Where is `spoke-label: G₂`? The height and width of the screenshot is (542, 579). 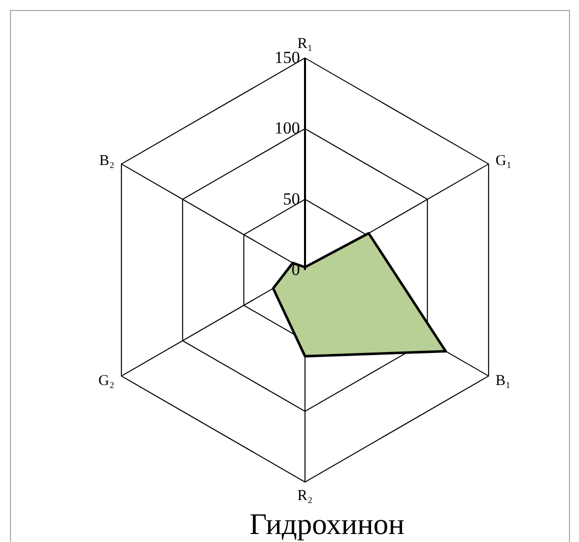 spoke-label: G₂ is located at coordinates (106, 381).